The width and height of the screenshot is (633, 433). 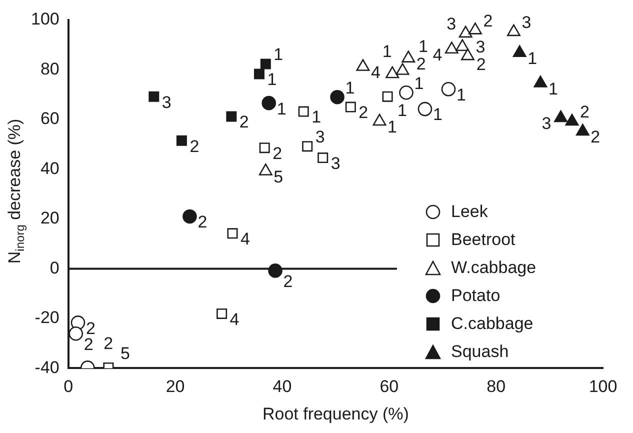 What do you see at coordinates (493, 268) in the screenshot?
I see `legend-label: W.cabbage` at bounding box center [493, 268].